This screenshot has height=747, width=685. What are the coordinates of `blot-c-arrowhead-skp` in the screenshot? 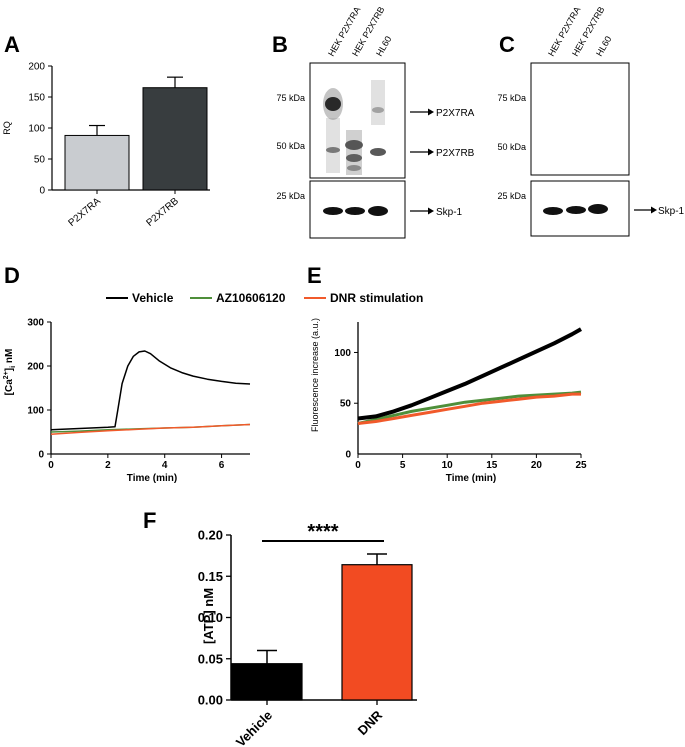 It's located at (654, 210).